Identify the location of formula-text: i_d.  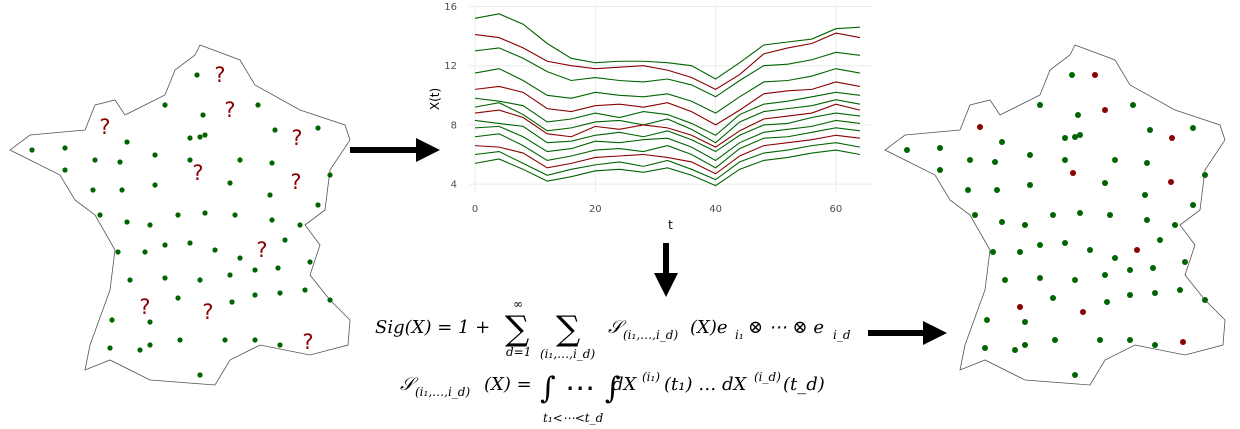
(842, 335).